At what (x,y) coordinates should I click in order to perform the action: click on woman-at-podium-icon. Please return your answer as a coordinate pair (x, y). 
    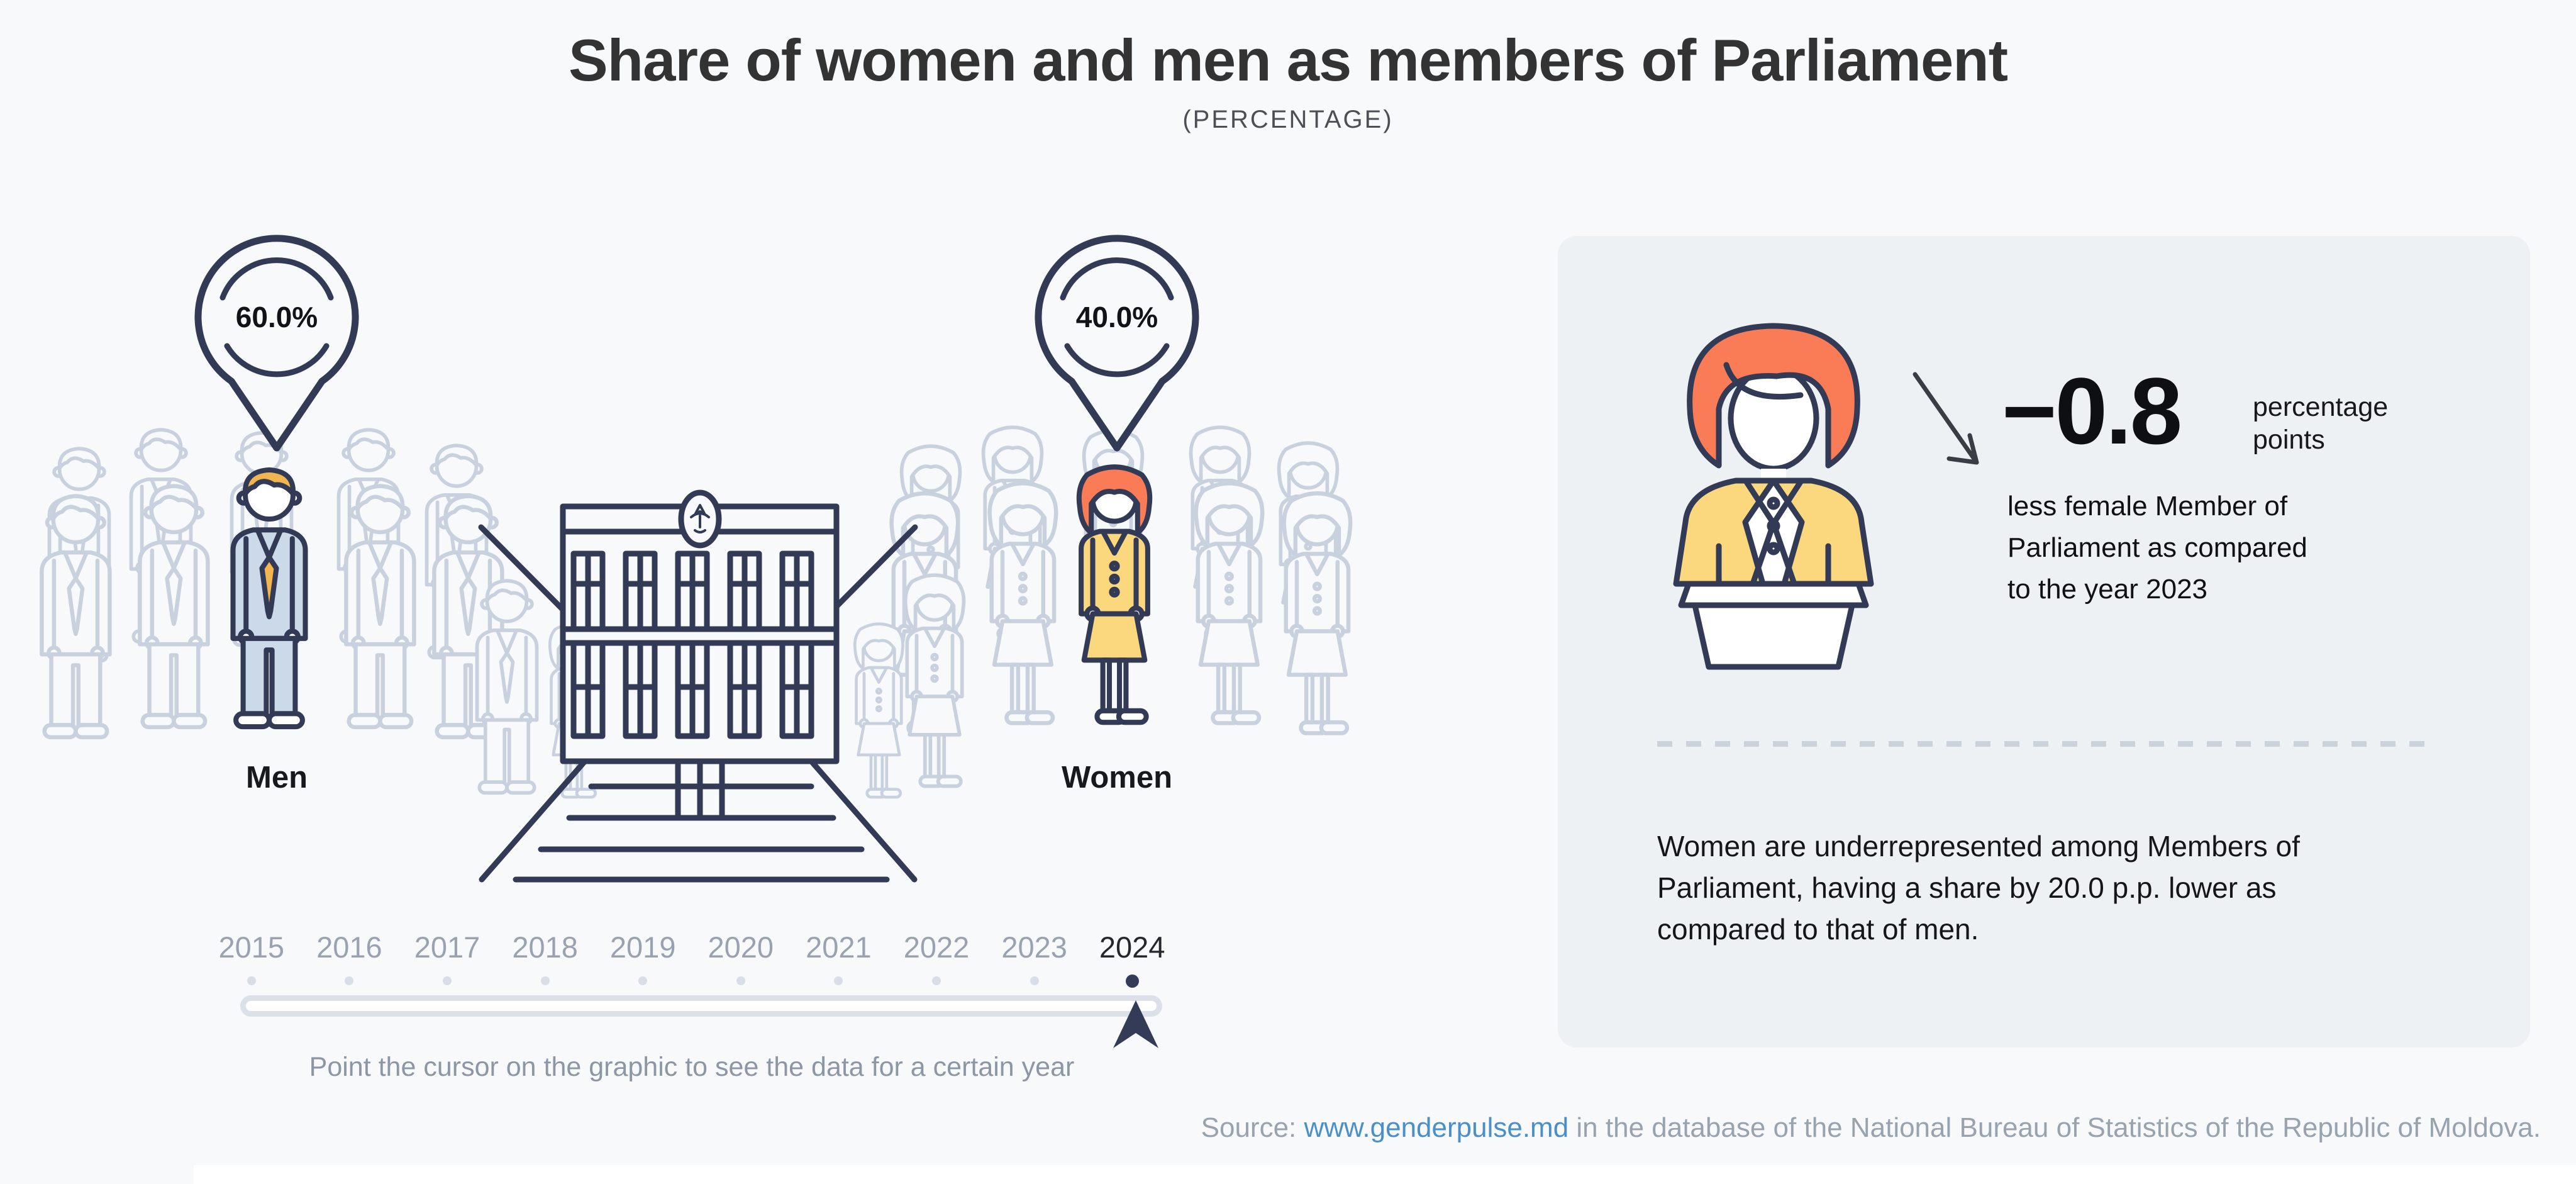
    Looking at the image, I should click on (1773, 496).